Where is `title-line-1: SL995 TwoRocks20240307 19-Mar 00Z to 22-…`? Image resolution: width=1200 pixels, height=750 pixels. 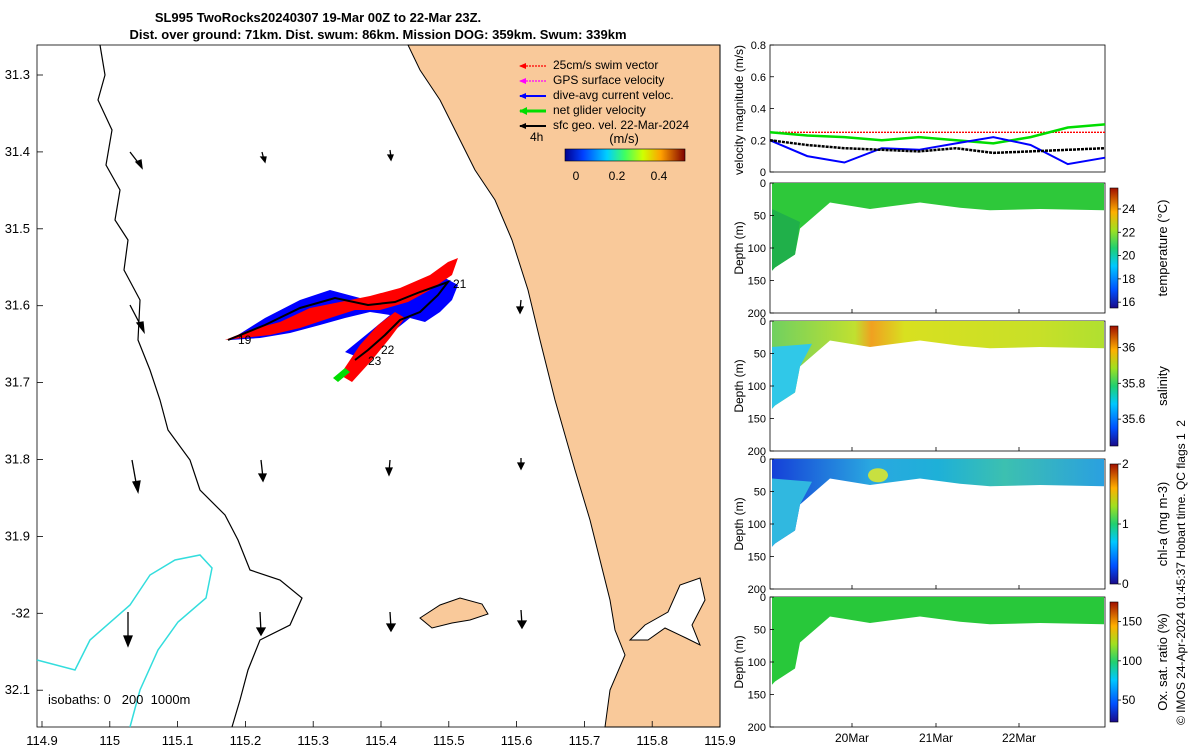 title-line-1: SL995 TwoRocks20240307 19-Mar 00Z to 22-… is located at coordinates (318, 17).